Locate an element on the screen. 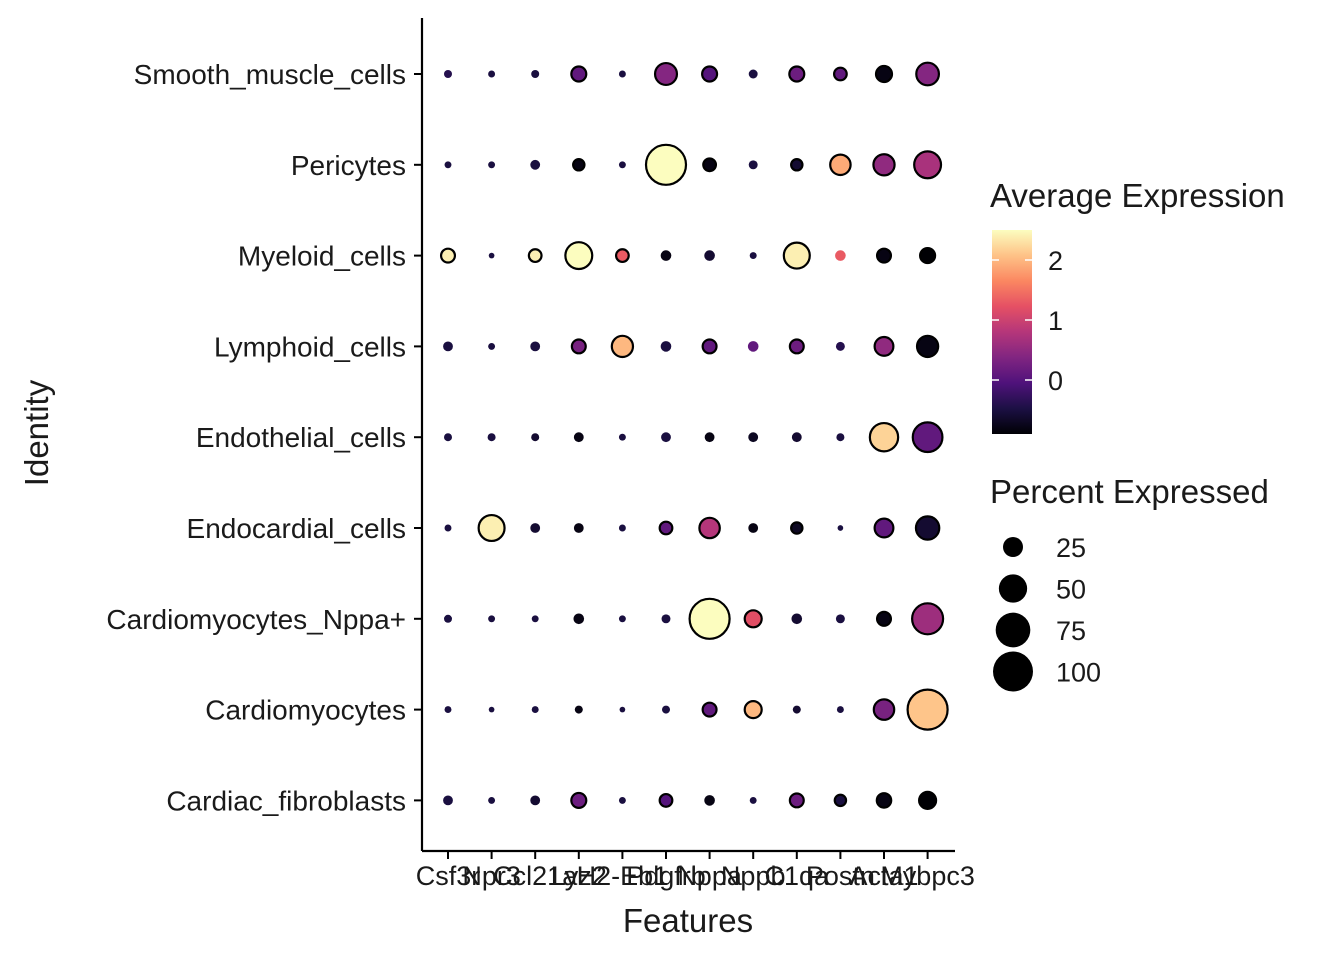  y-tick-label: Smooth_muscle_cells is located at coordinates (270, 74).